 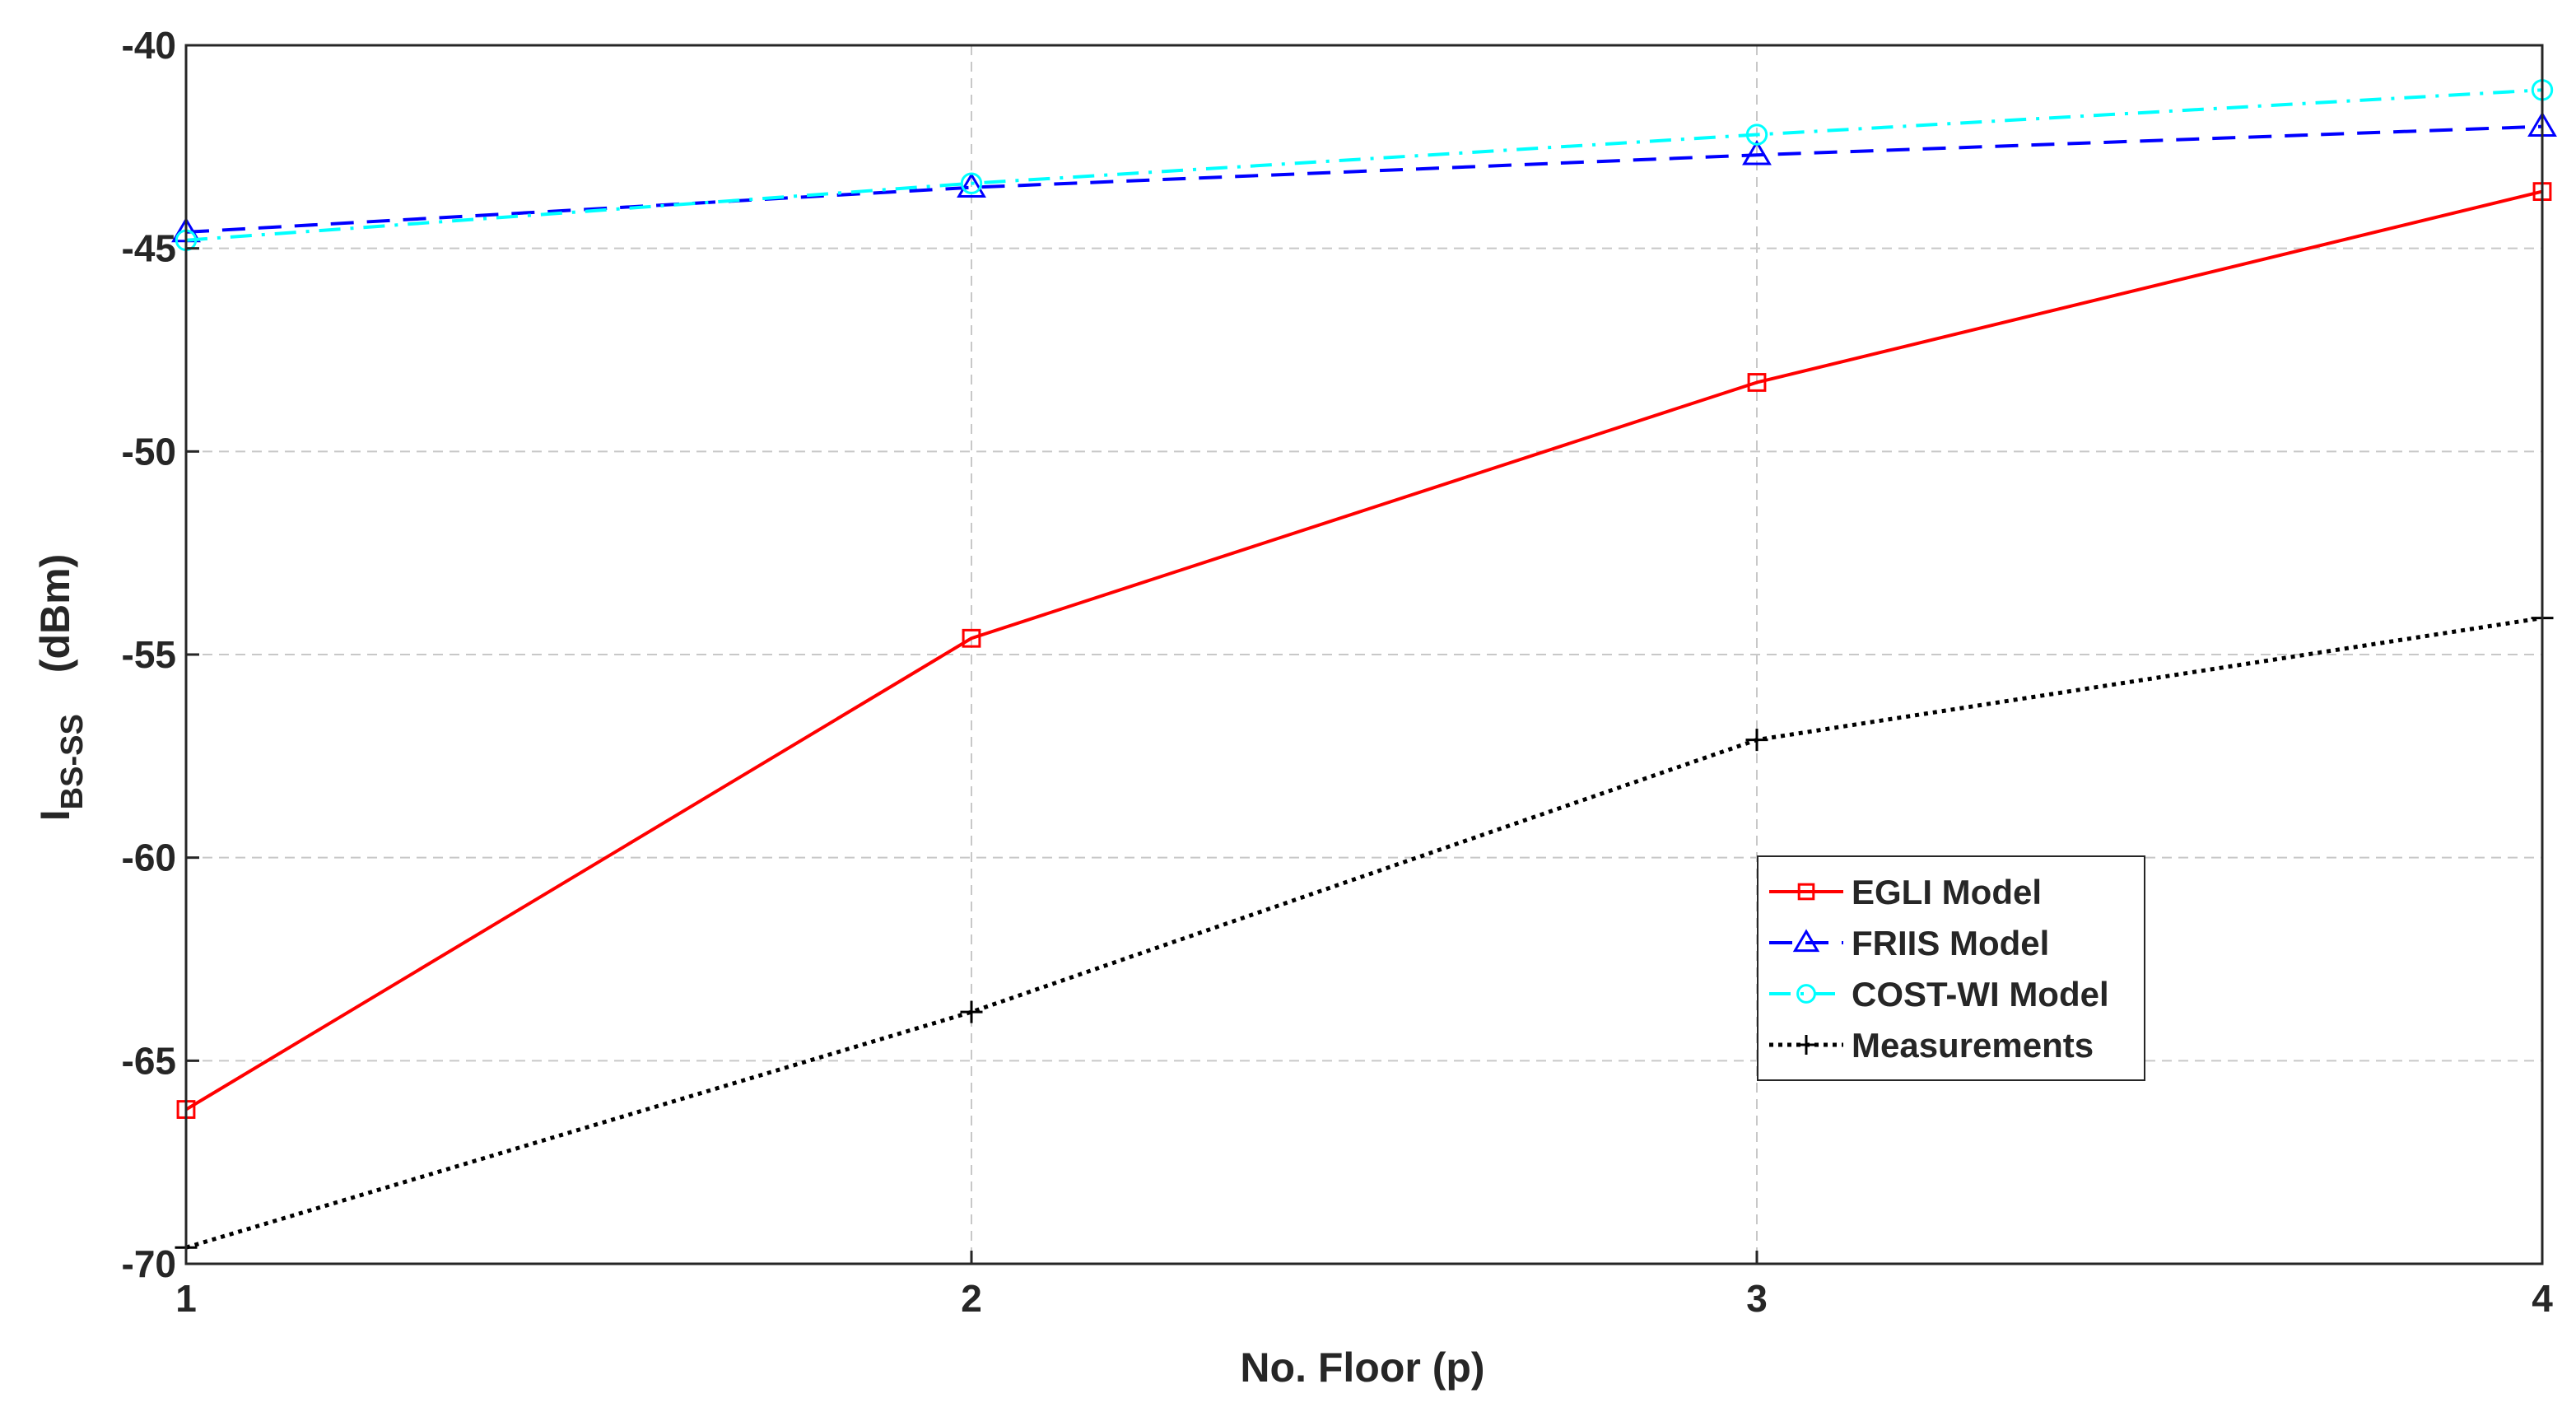 What do you see at coordinates (1362, 1367) in the screenshot?
I see `x-axis-label: No. Floor (p)` at bounding box center [1362, 1367].